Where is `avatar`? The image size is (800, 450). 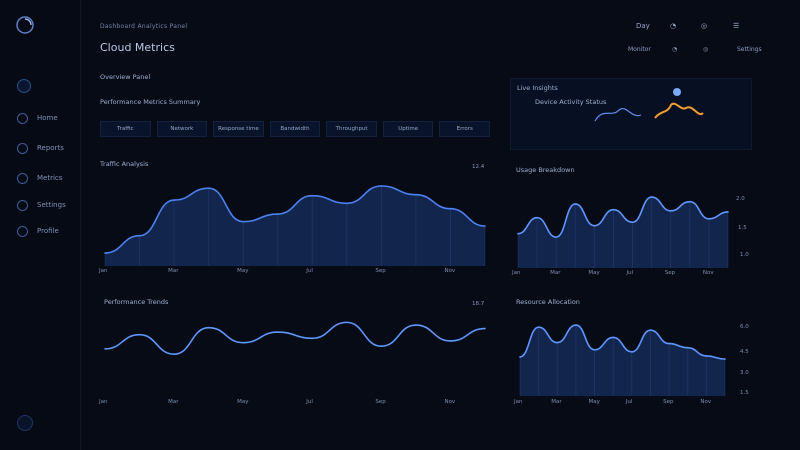
avatar is located at coordinates (25, 423).